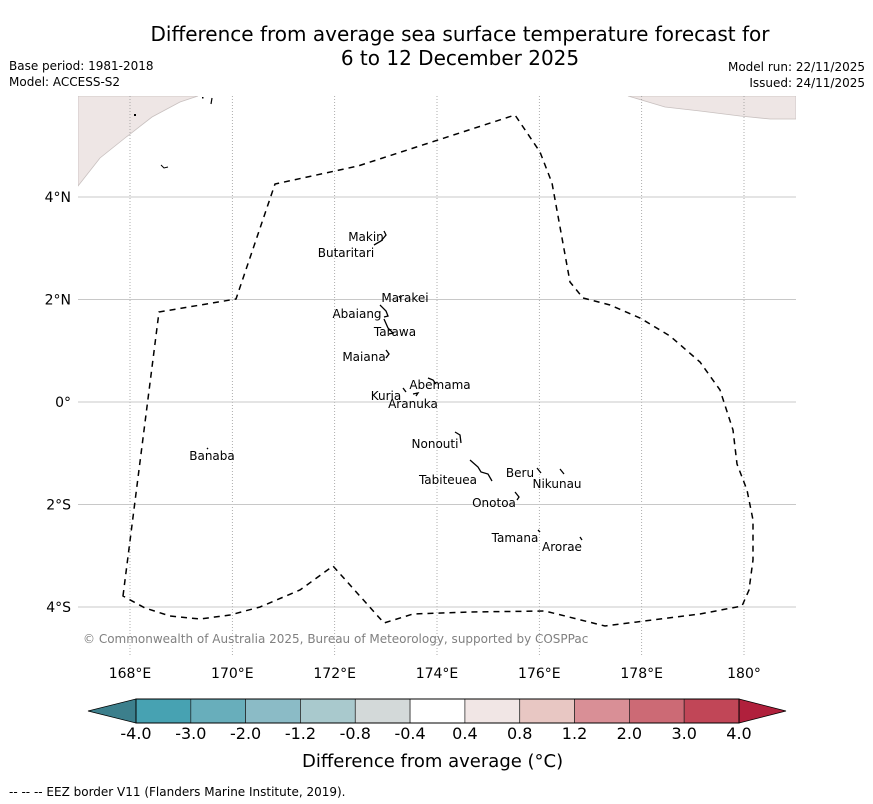 This screenshot has width=873, height=804. Describe the element at coordinates (363, 357) in the screenshot. I see `island-label: Maiana` at that location.